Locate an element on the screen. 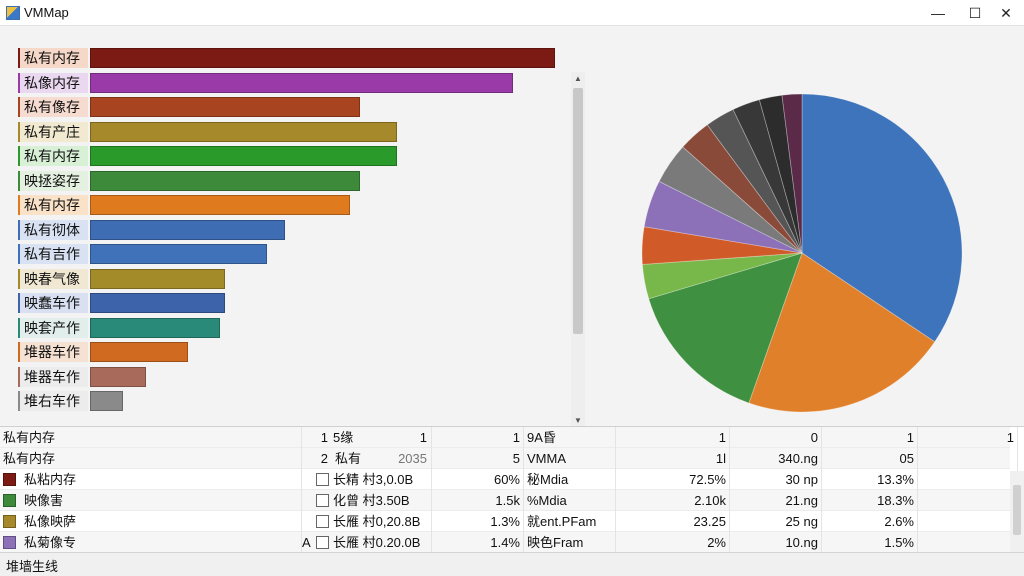 Image resolution: width=1024 pixels, height=576 pixels. bar-category-label: 私有彻体 is located at coordinates (53, 229).